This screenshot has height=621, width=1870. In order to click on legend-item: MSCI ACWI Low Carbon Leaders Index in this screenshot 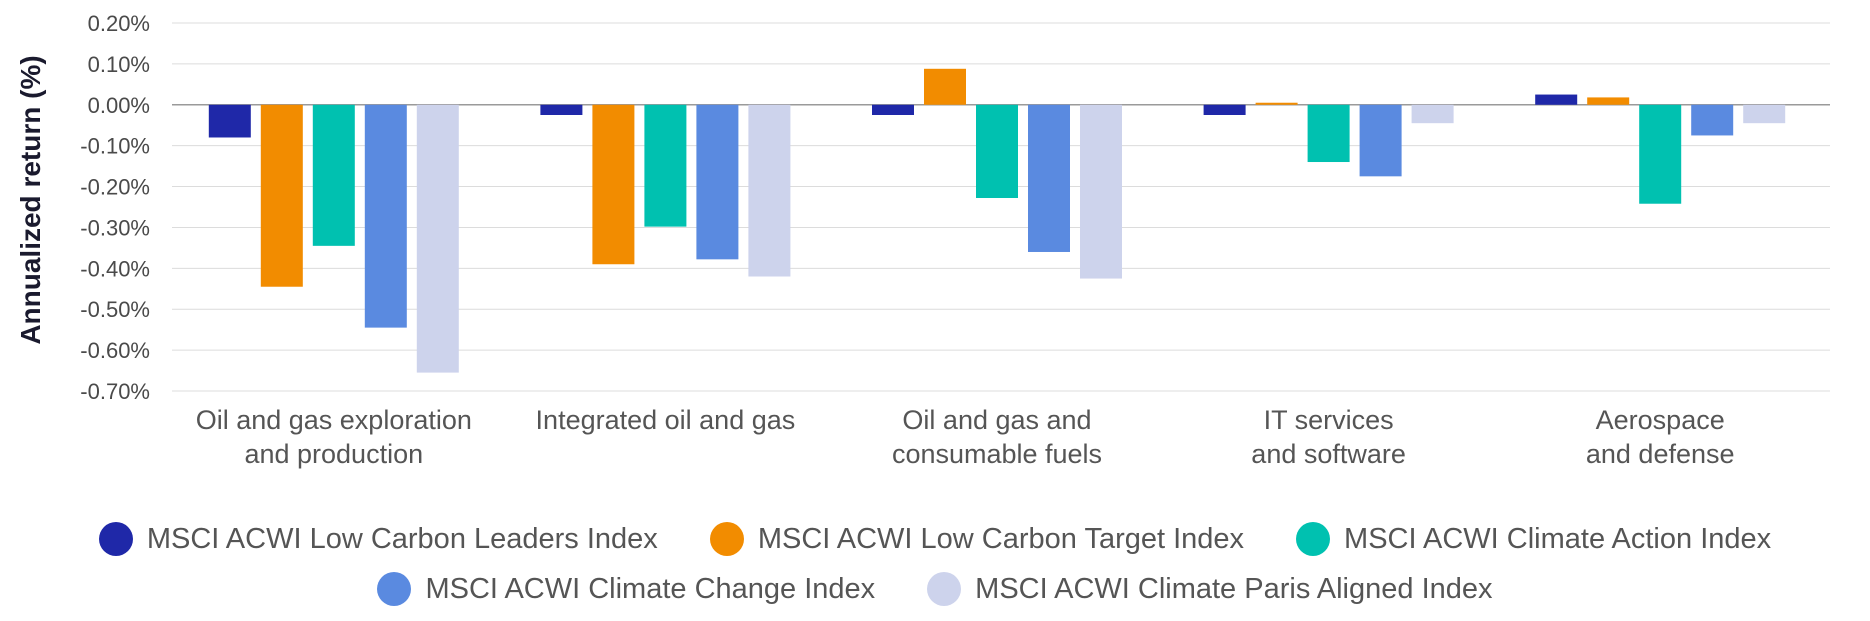, I will do `click(378, 539)`.